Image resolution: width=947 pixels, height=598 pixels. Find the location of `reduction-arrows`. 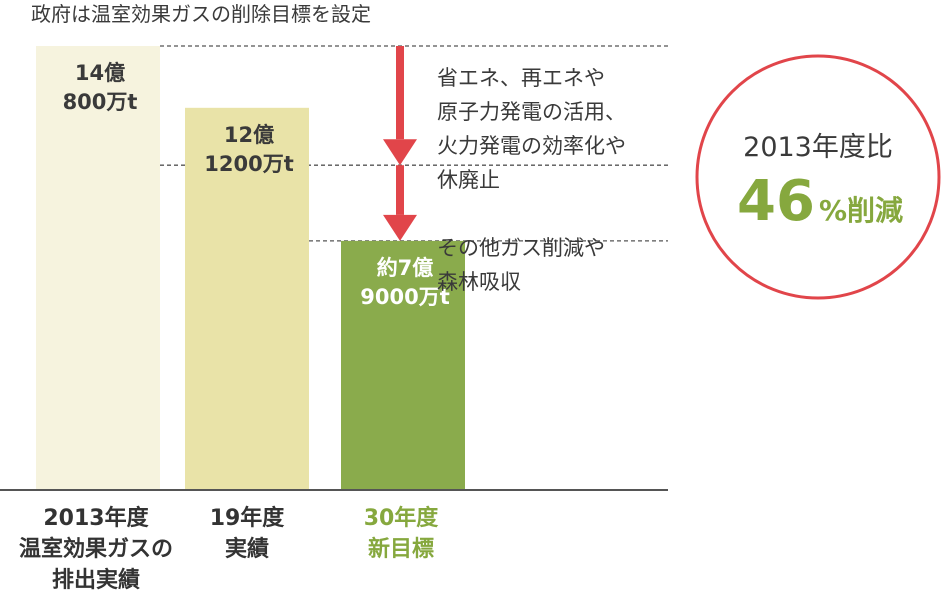

reduction-arrows is located at coordinates (400, 143).